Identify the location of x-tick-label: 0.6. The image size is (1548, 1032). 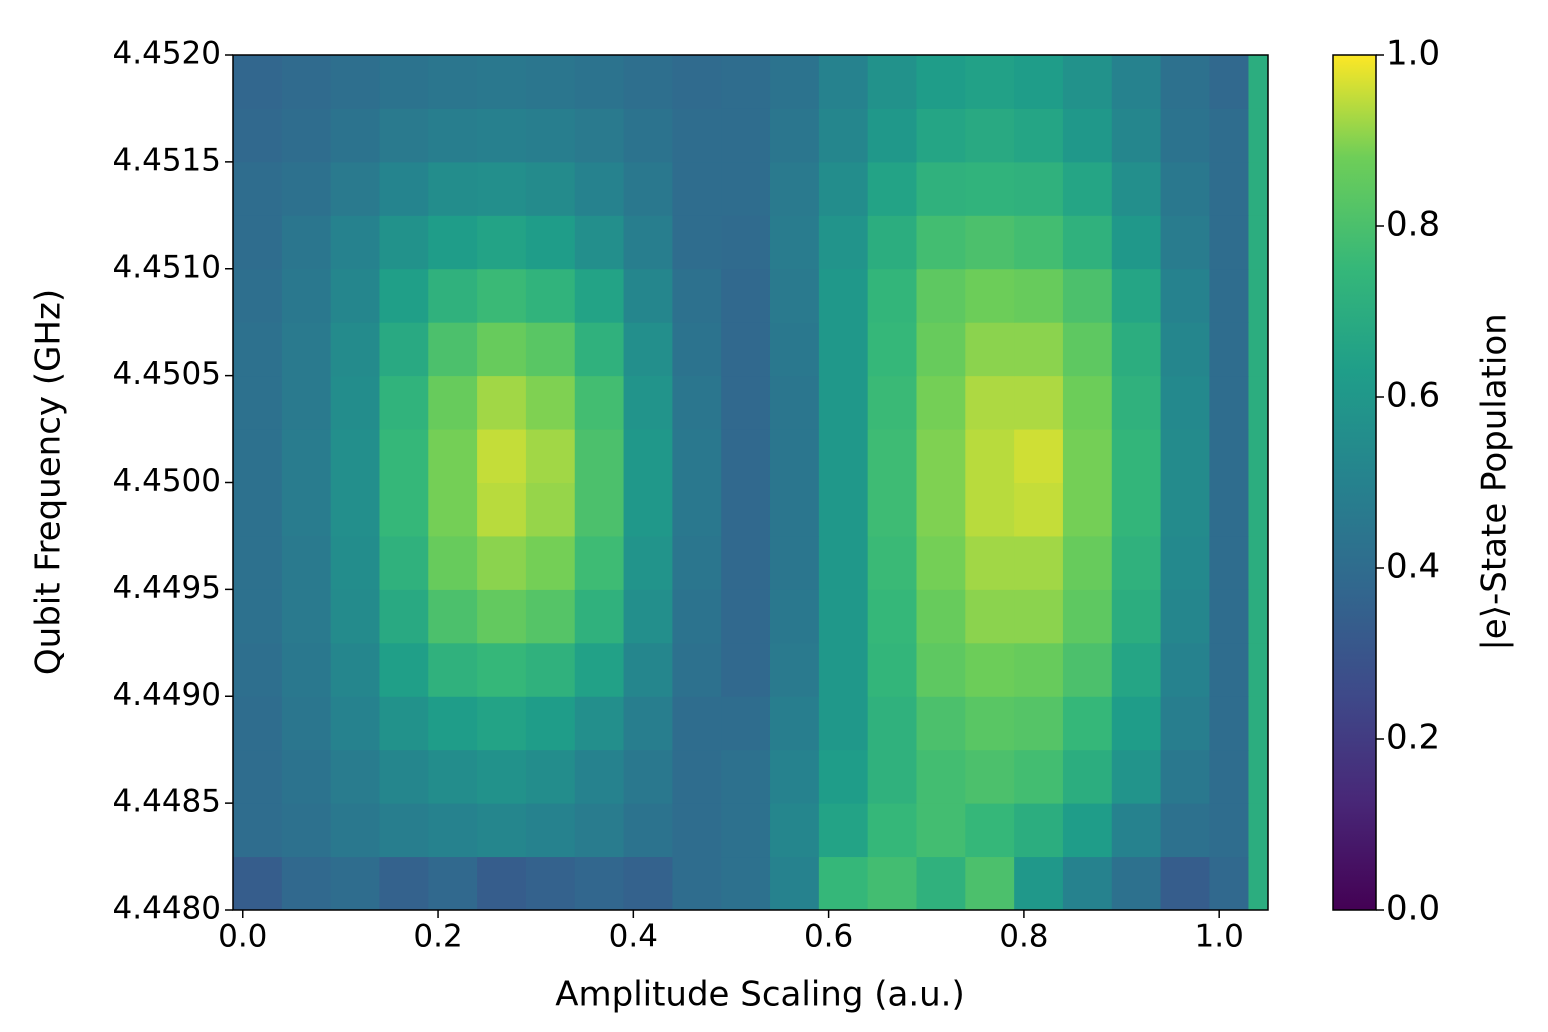
(828, 937).